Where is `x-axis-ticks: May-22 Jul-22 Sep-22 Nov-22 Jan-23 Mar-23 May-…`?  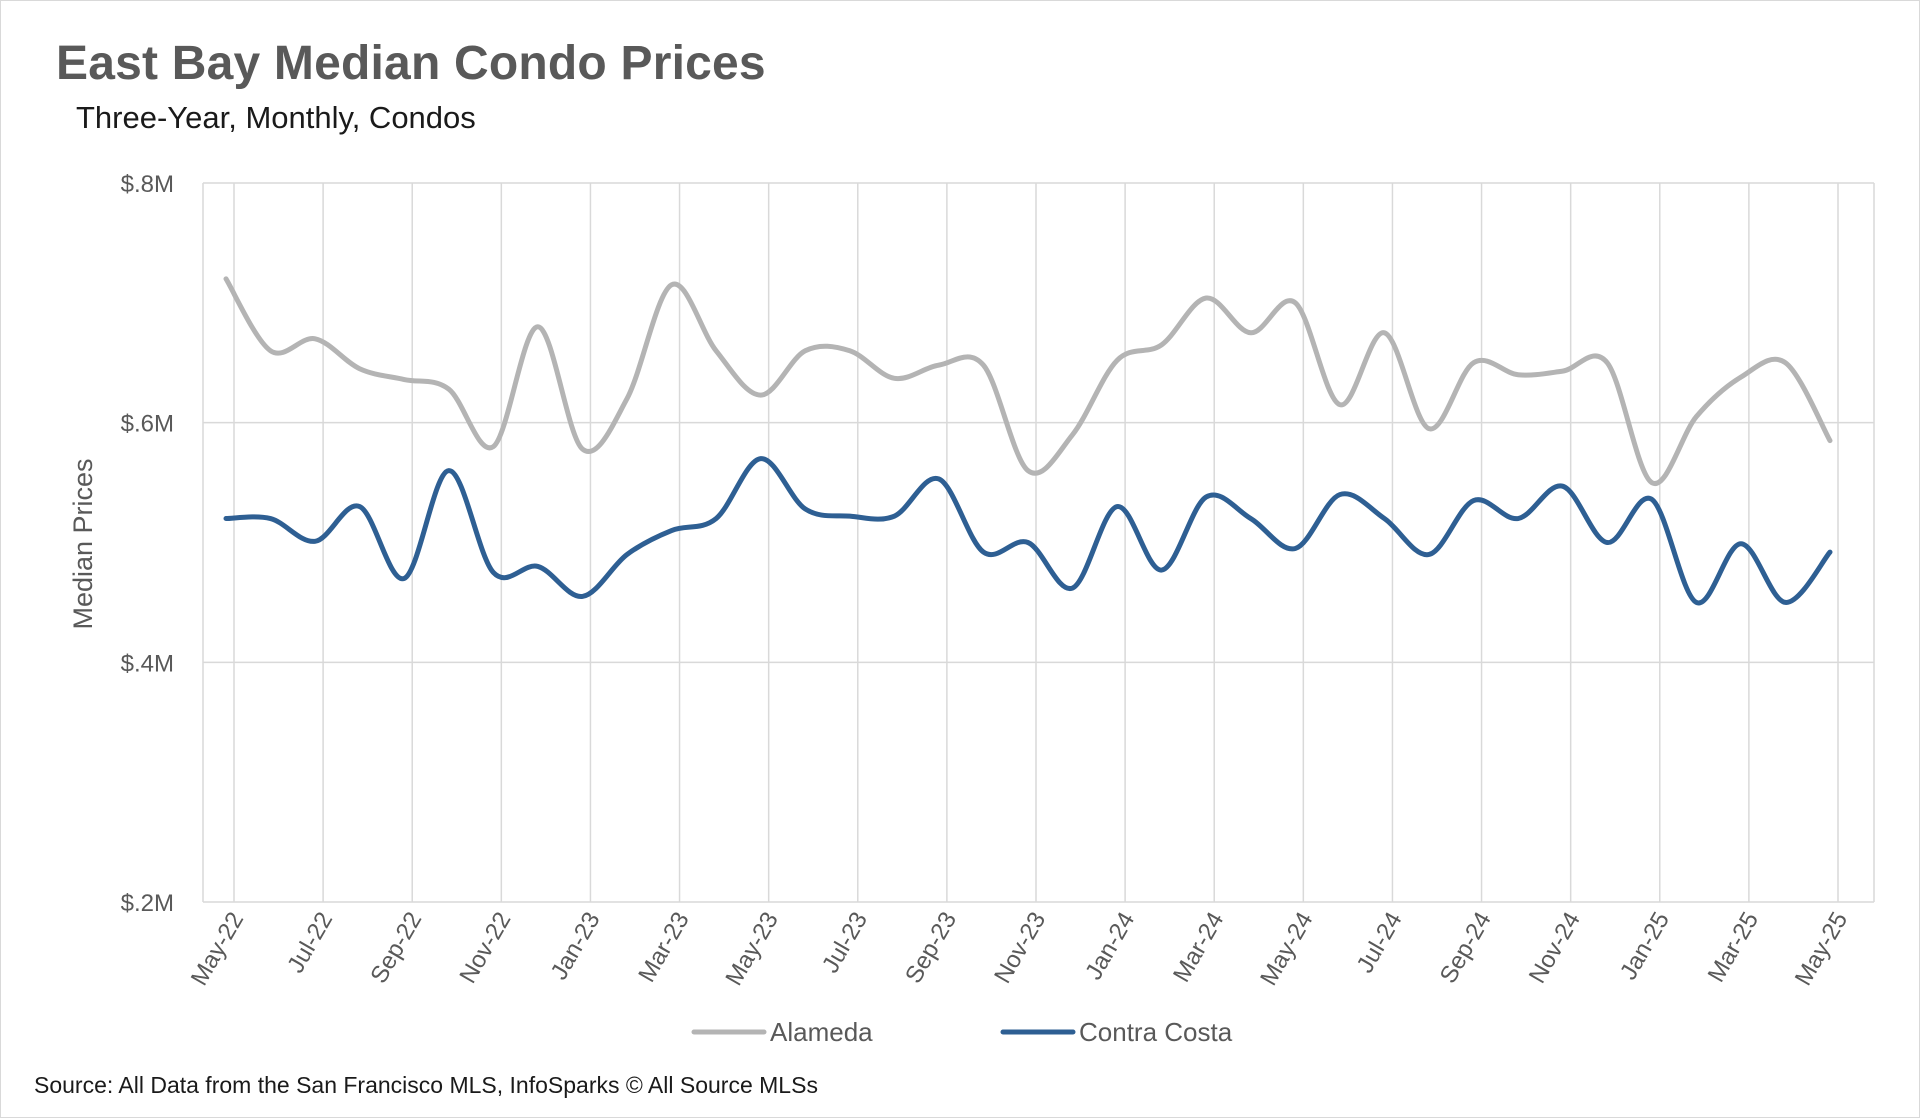 x-axis-ticks: May-22 Jul-22 Sep-22 Nov-22 Jan-23 Mar-23 May-… is located at coordinates (1019, 949).